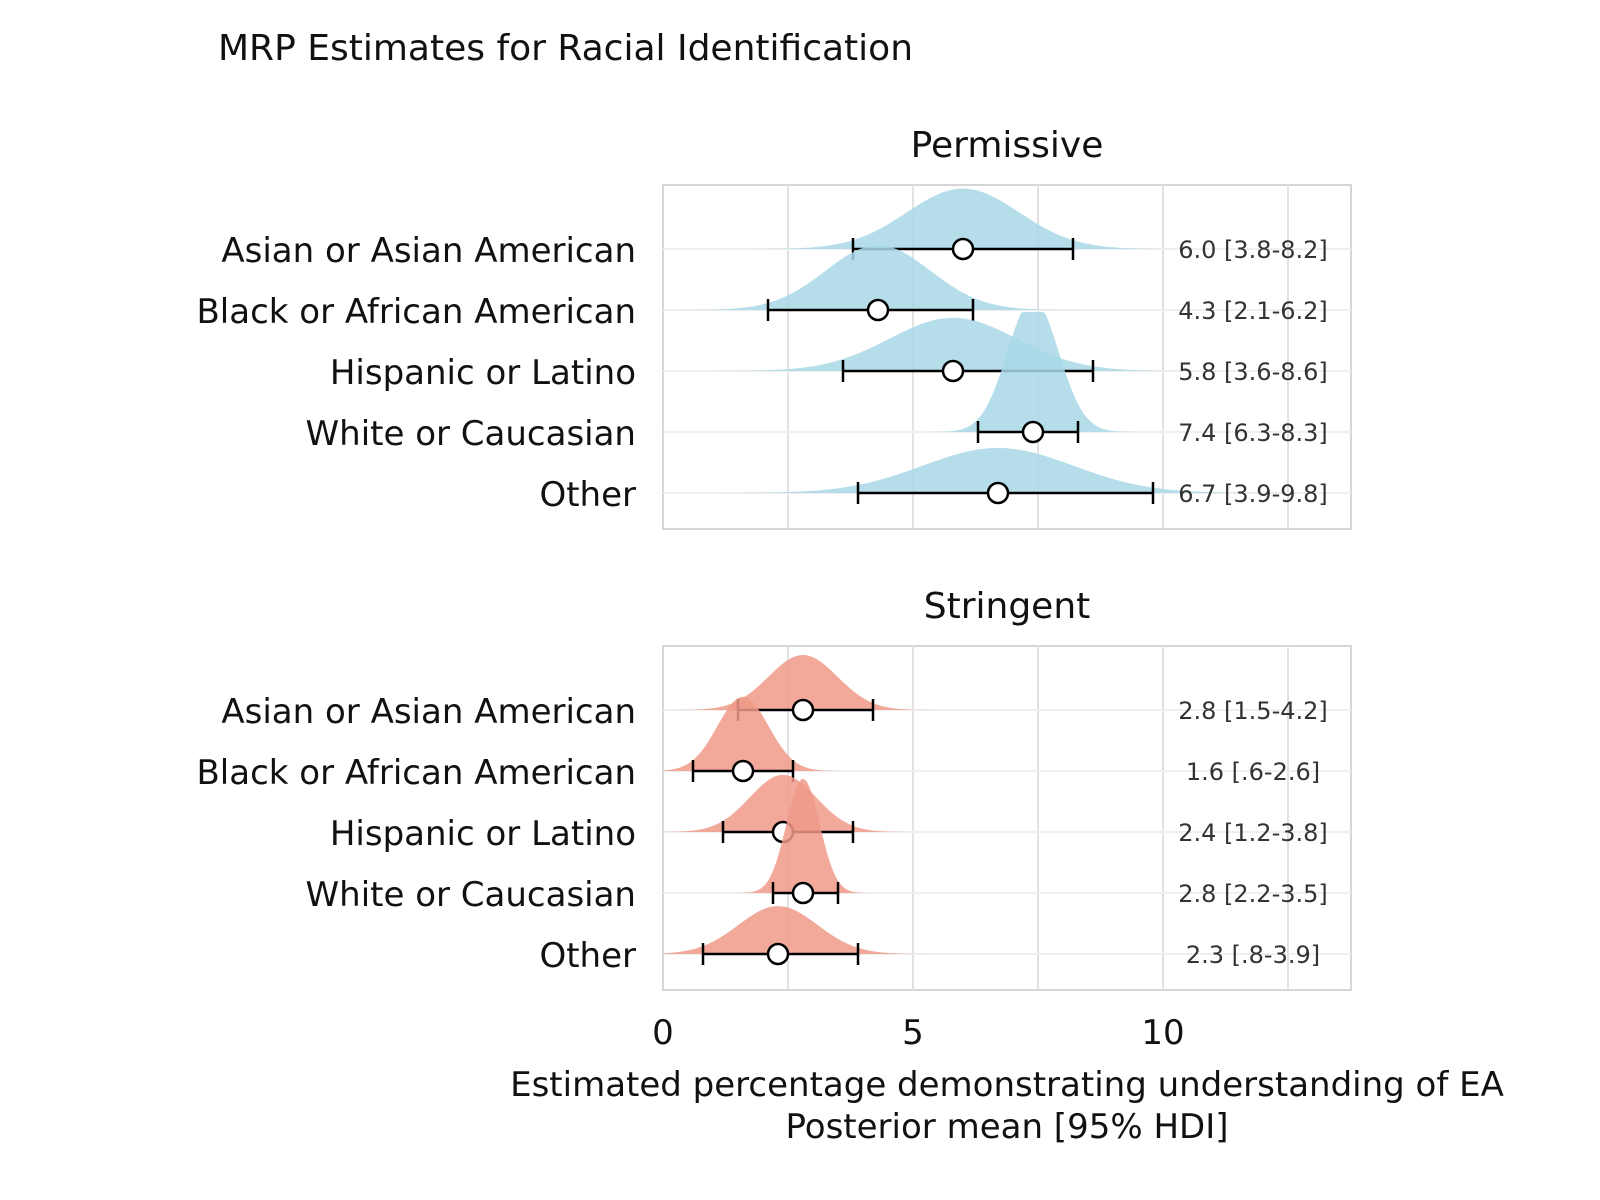  I want to click on value-label: 2.3 [.8-3.9], so click(1253, 955).